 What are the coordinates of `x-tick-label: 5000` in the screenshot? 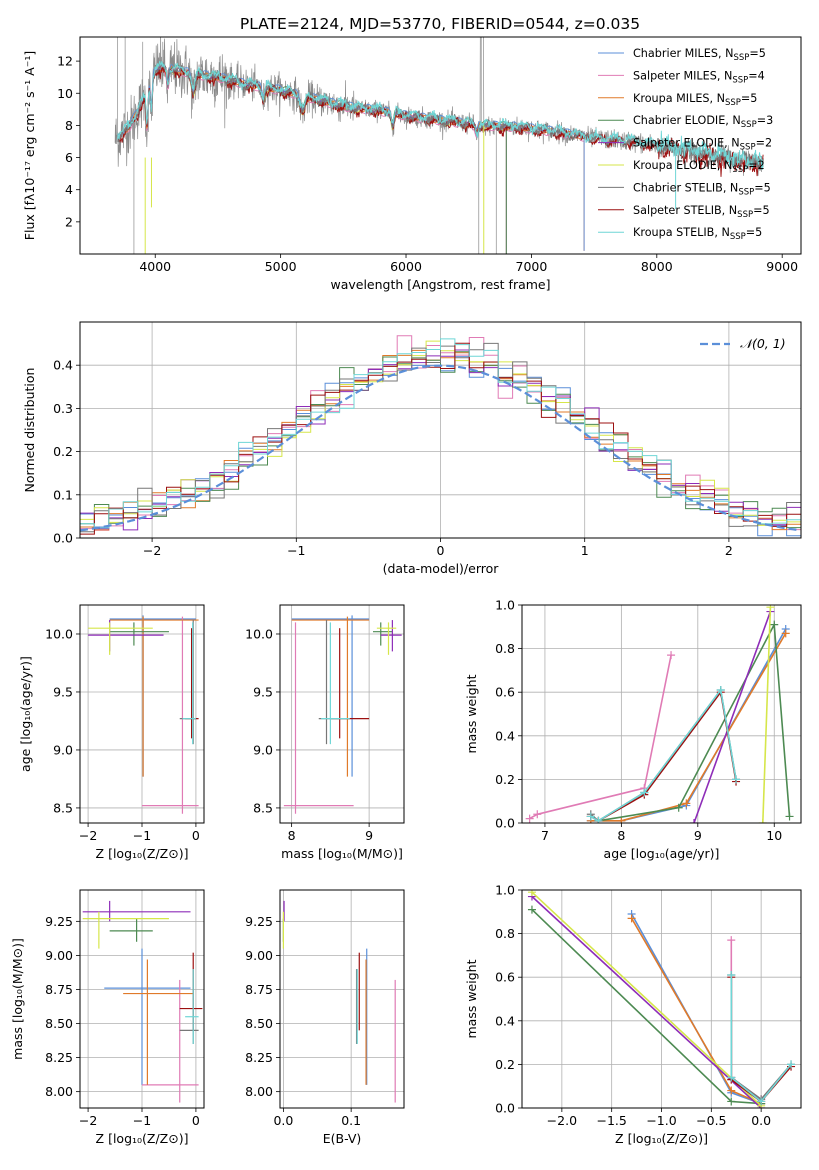 It's located at (281, 266).